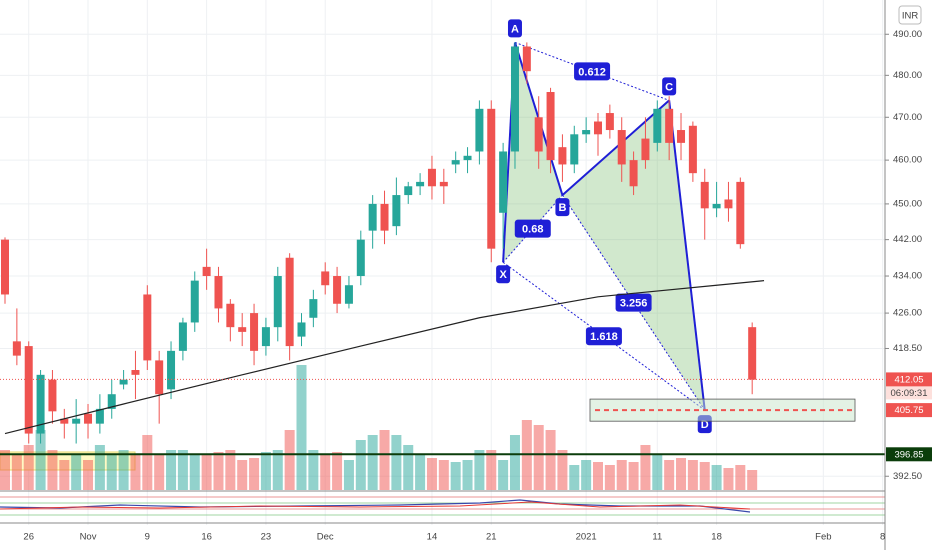  What do you see at coordinates (604, 337) in the screenshot?
I see `pattern-label: 1.618` at bounding box center [604, 337].